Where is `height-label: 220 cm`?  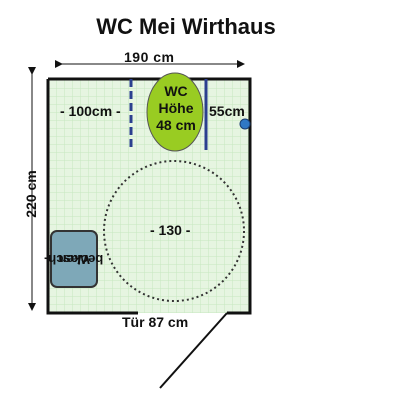 height-label: 220 cm is located at coordinates (31, 194).